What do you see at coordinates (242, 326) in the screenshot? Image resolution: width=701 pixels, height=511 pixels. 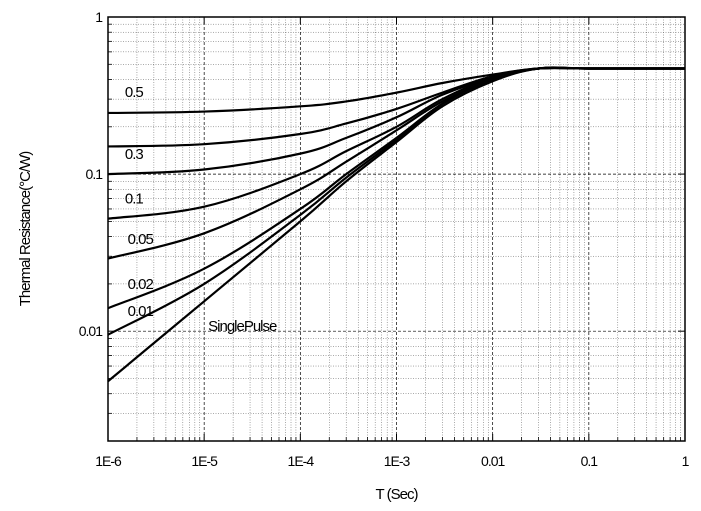 I see `curve-label: SinglePulse` at bounding box center [242, 326].